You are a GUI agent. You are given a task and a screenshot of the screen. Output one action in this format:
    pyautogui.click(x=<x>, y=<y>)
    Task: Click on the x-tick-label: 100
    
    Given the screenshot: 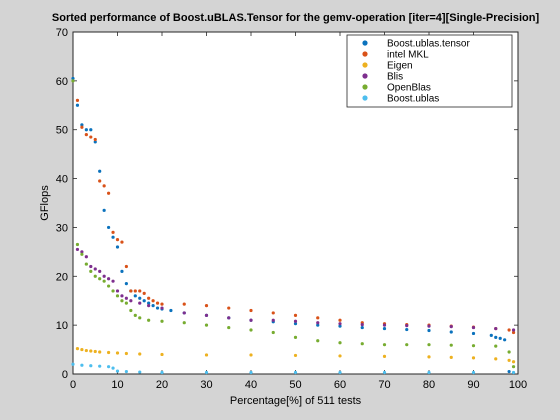 What is the action you would take?
    pyautogui.click(x=518, y=385)
    